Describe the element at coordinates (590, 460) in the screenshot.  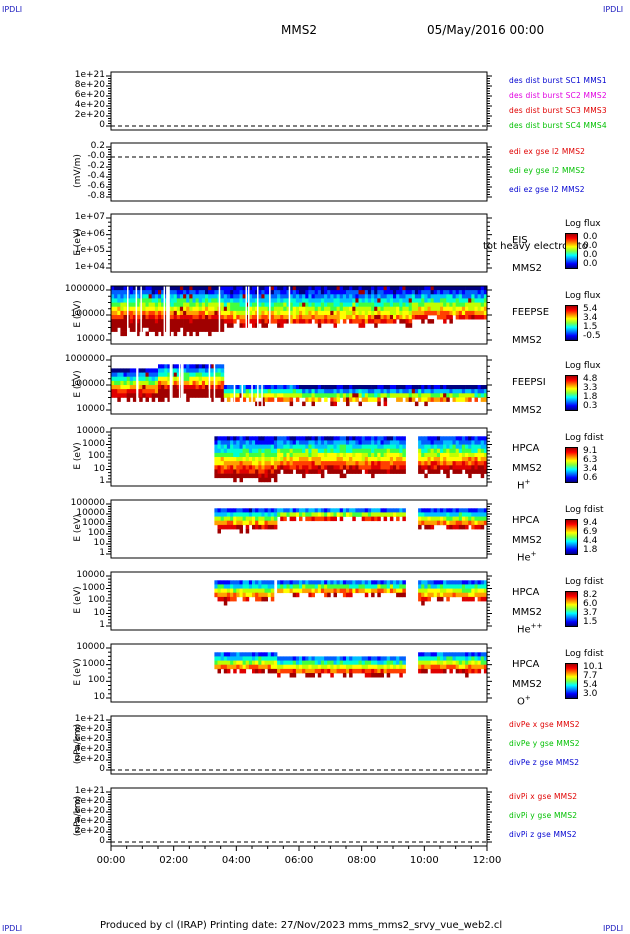
I see `colorbar-value: 6.3` at that location.